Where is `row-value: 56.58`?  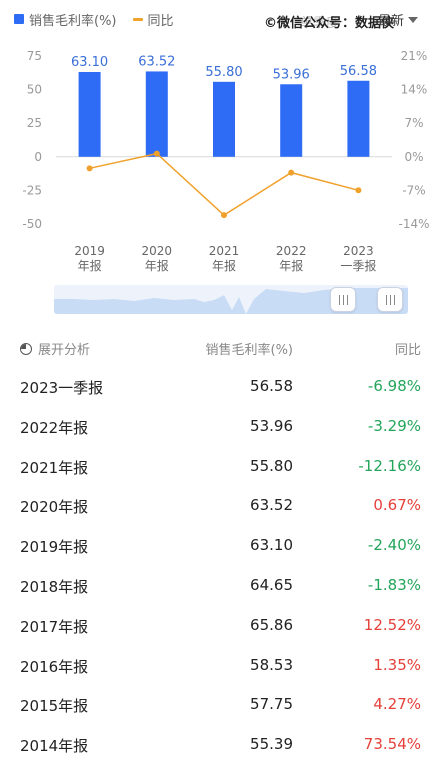 row-value: 56.58 is located at coordinates (271, 386).